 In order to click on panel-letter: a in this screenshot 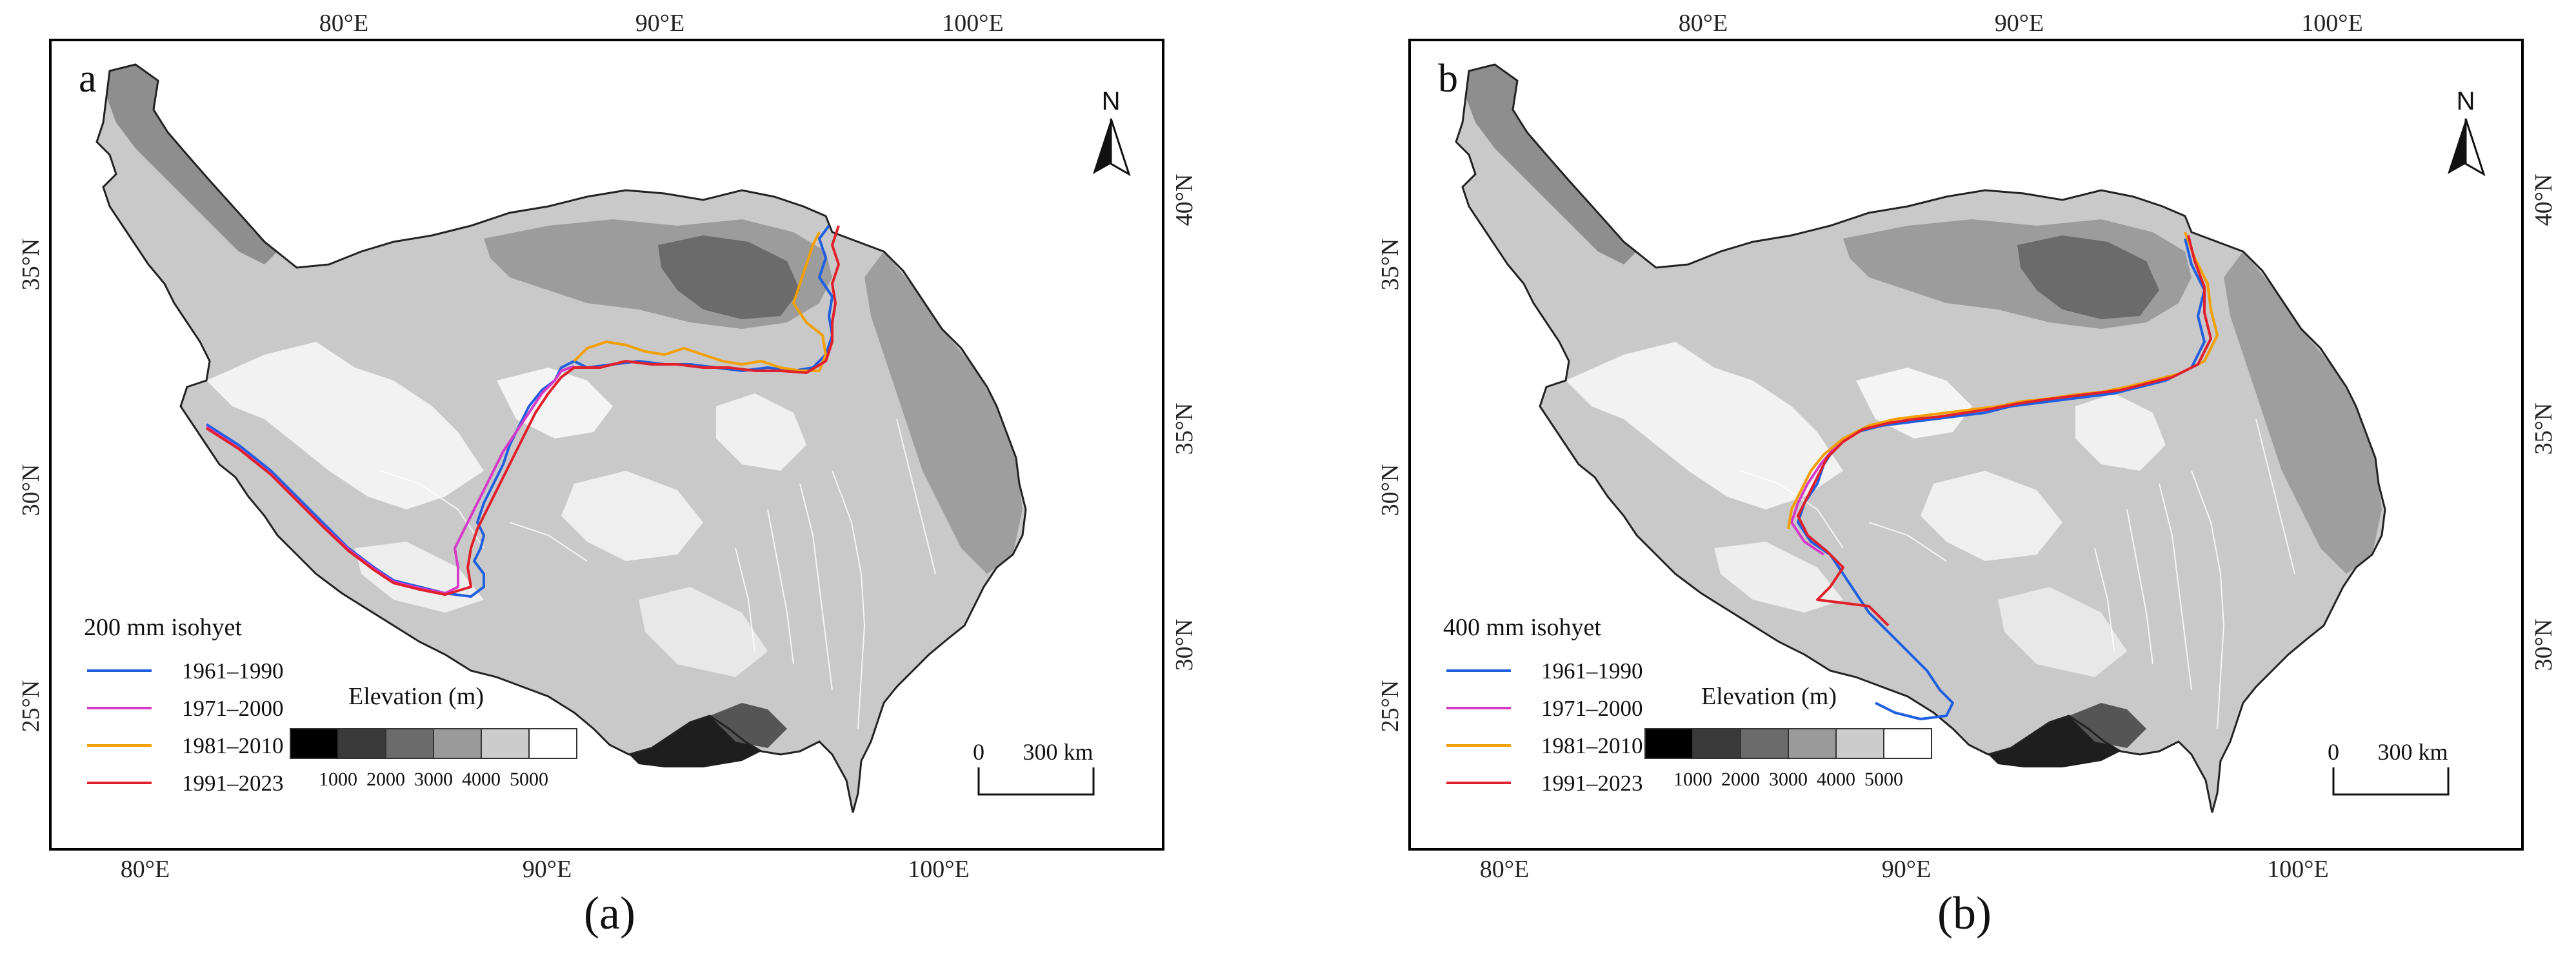, I will do `click(88, 79)`.